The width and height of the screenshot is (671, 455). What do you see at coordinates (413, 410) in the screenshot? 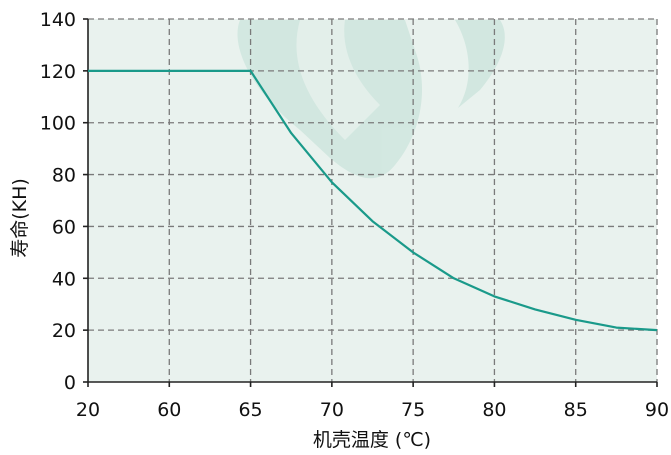
I see `x-tick-label: 75` at bounding box center [413, 410].